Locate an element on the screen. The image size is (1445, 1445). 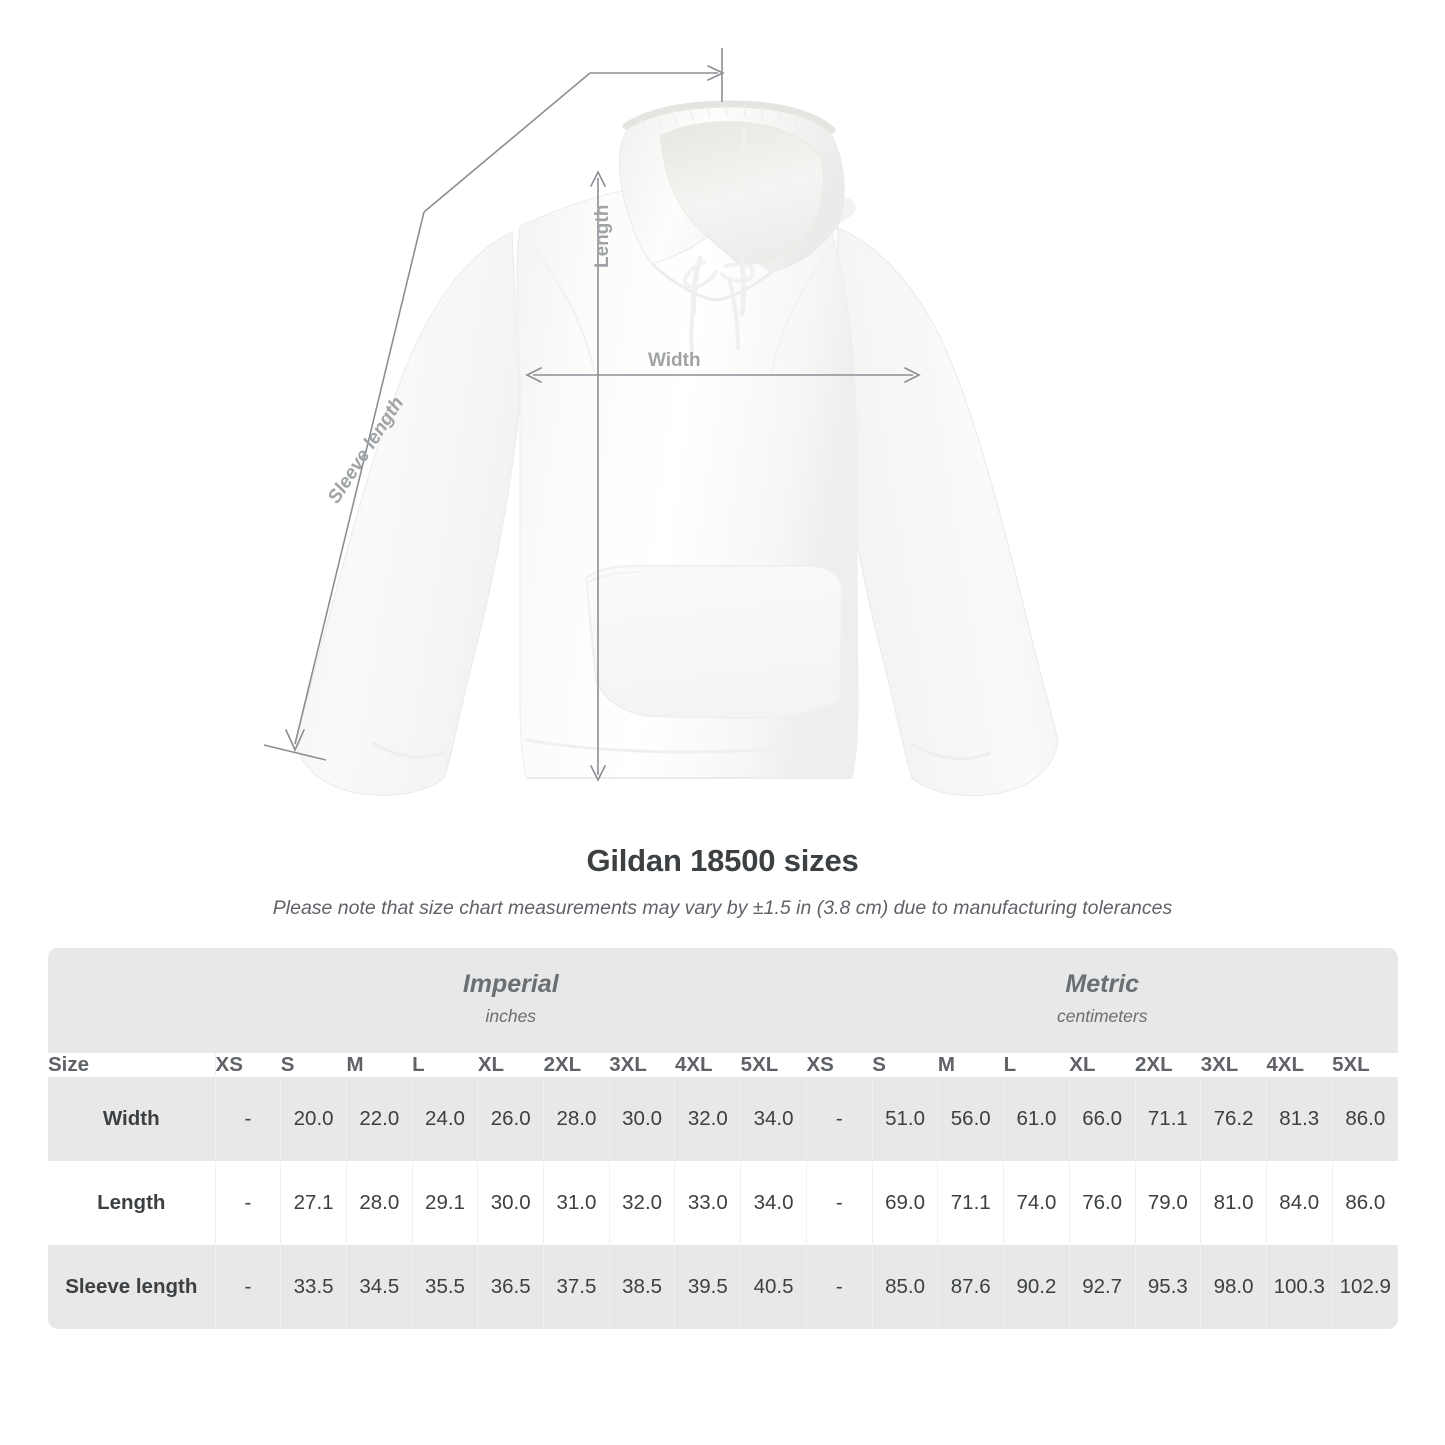
width-metric-l: 61.0 is located at coordinates (1036, 1118).